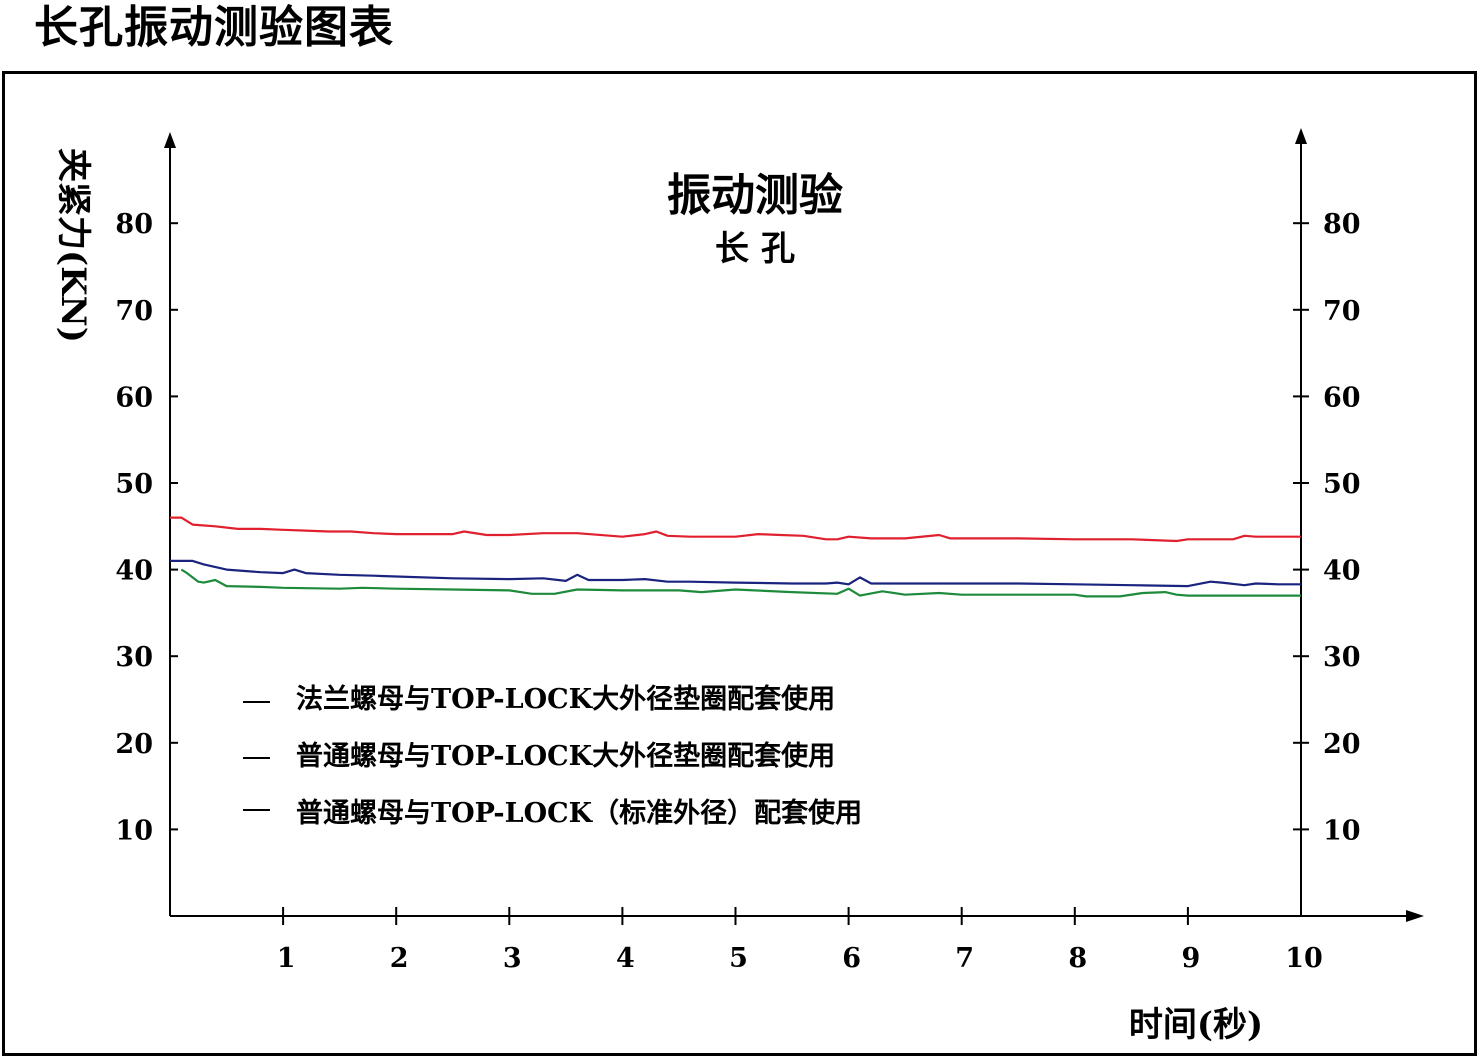 This screenshot has height=1062, width=1483. What do you see at coordinates (146, 527) in the screenshot?
I see `left-y-ticks: 10 20 30 40 50 60 70 80` at bounding box center [146, 527].